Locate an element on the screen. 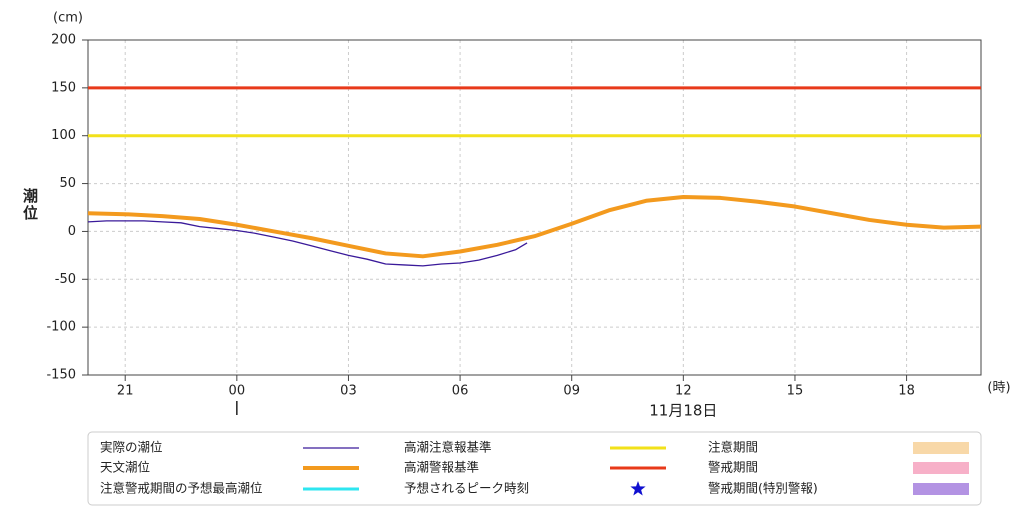 Image resolution: width=1024 pixels, height=526 pixels. x-tick-label: 00 is located at coordinates (237, 391).